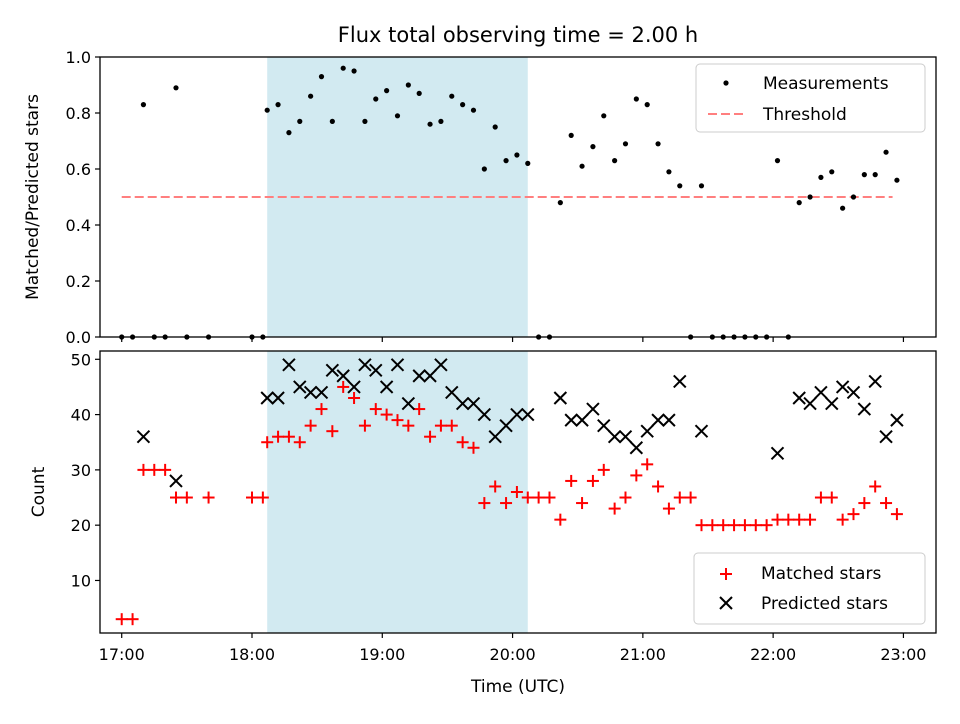 The height and width of the screenshot is (724, 960). I want to click on bottom-shaded-interval, so click(397, 492).